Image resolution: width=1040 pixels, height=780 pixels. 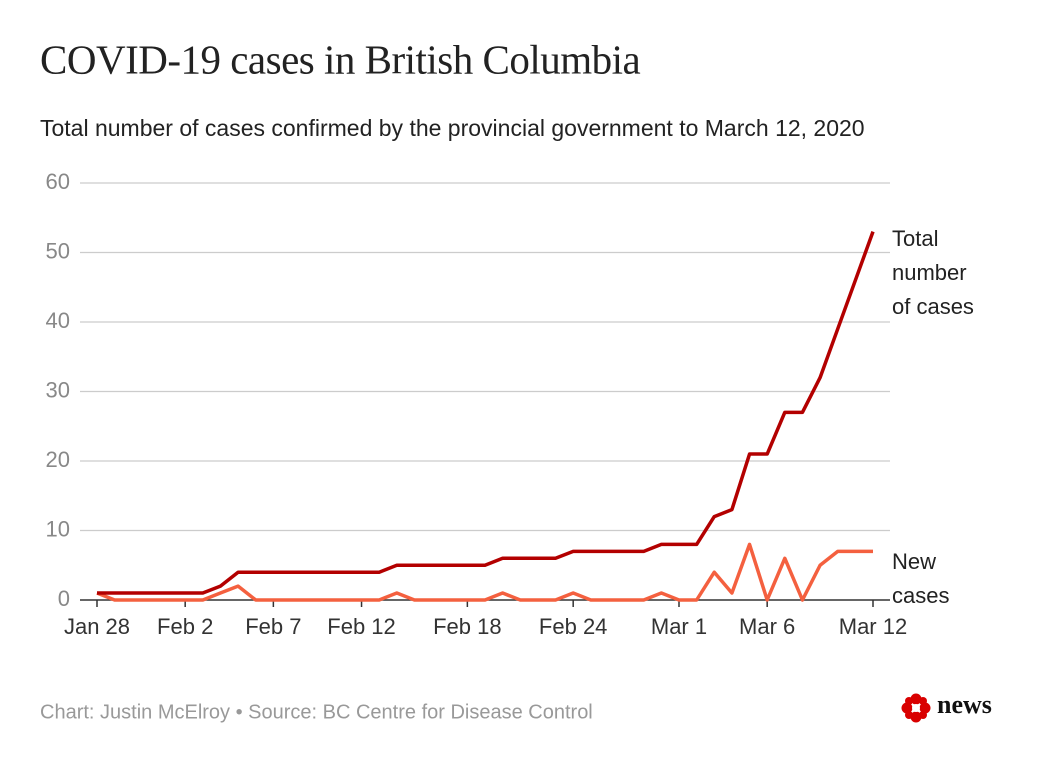 What do you see at coordinates (484, 572) in the screenshot?
I see `series-line` at bounding box center [484, 572].